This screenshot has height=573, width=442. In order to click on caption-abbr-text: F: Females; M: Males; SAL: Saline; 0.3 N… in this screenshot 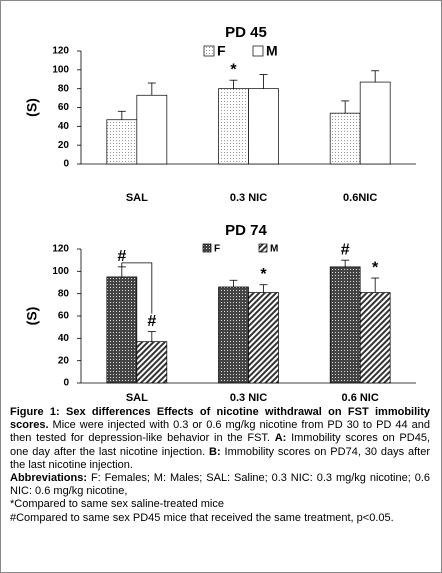, I will do `click(220, 485)`.